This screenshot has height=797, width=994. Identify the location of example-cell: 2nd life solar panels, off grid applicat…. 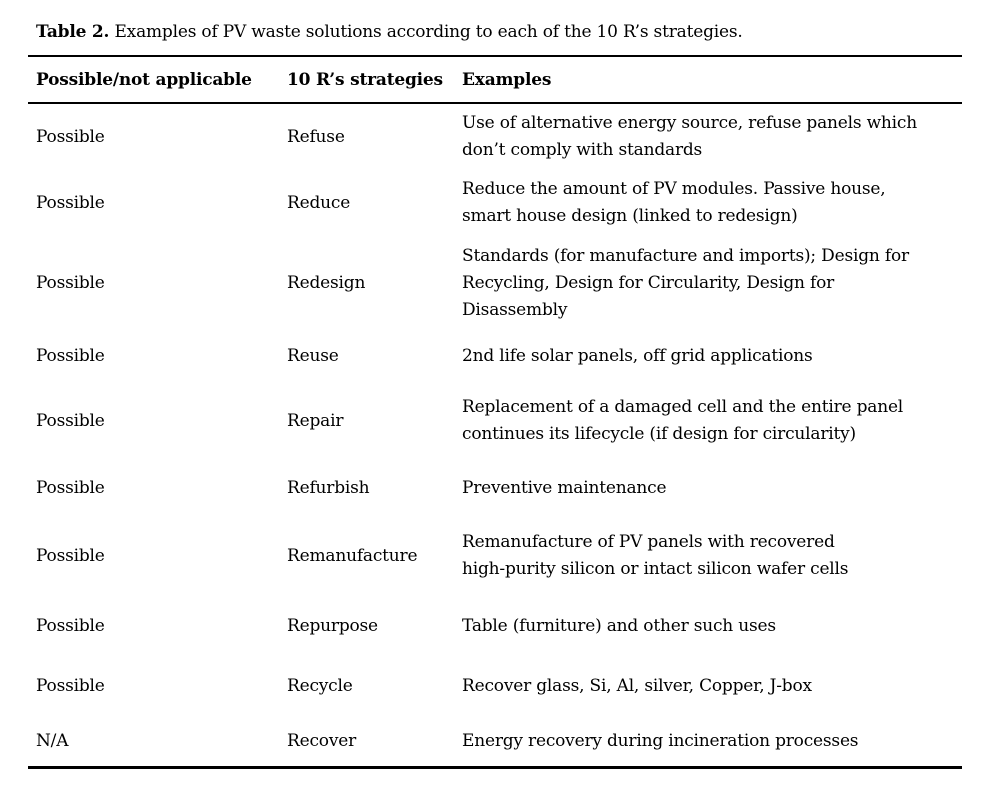
(637, 355).